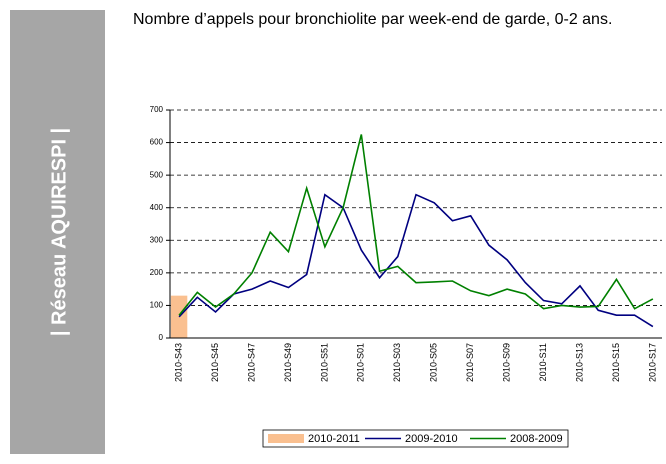 The height and width of the screenshot is (464, 666). I want to click on x-tick-label: 2010-S49, so click(288, 362).